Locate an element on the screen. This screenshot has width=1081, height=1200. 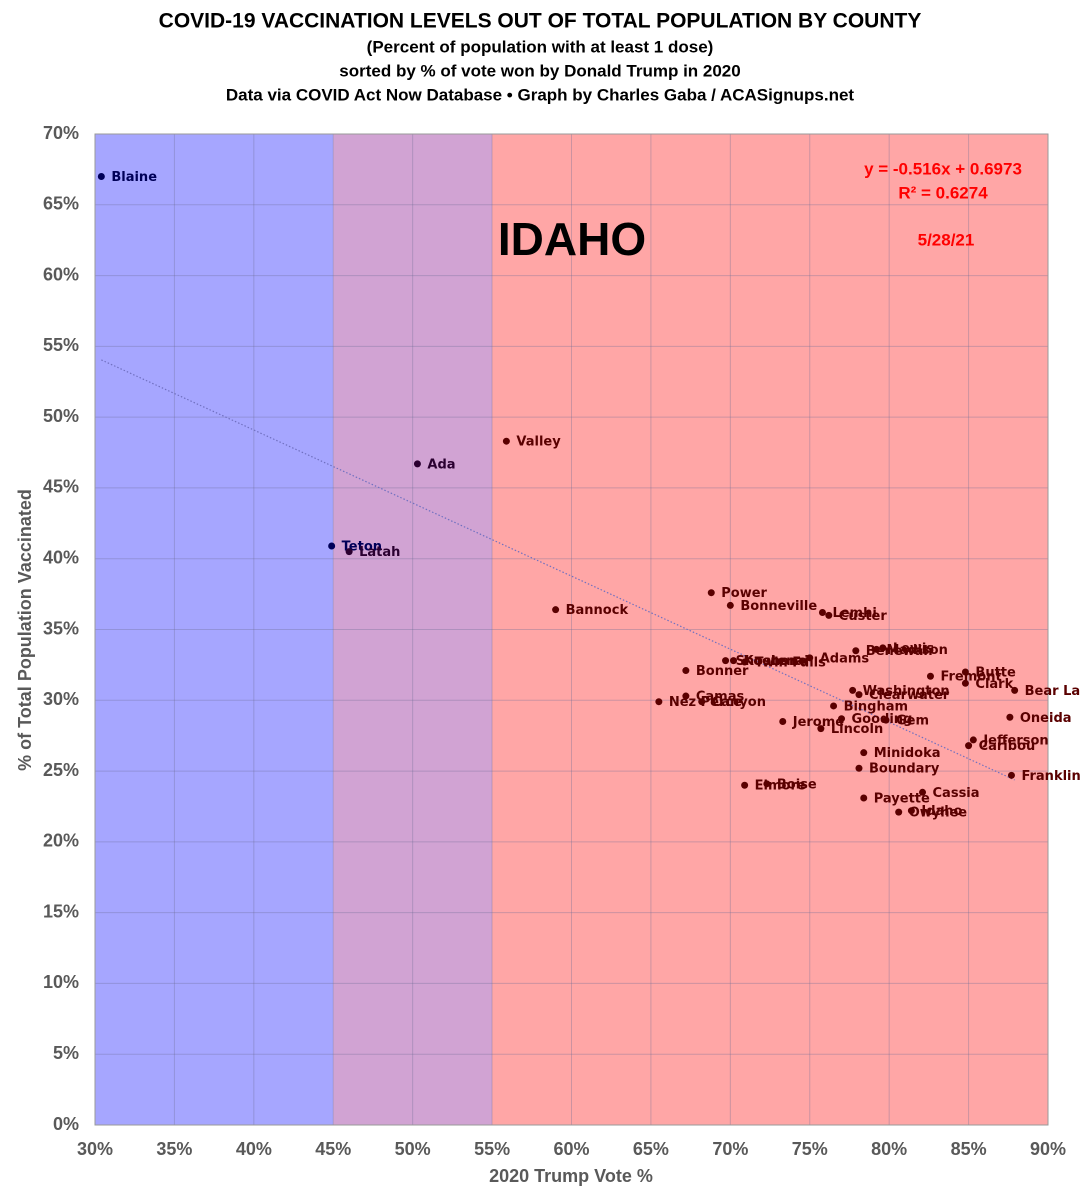
point-label: Owyhee is located at coordinates (938, 813).